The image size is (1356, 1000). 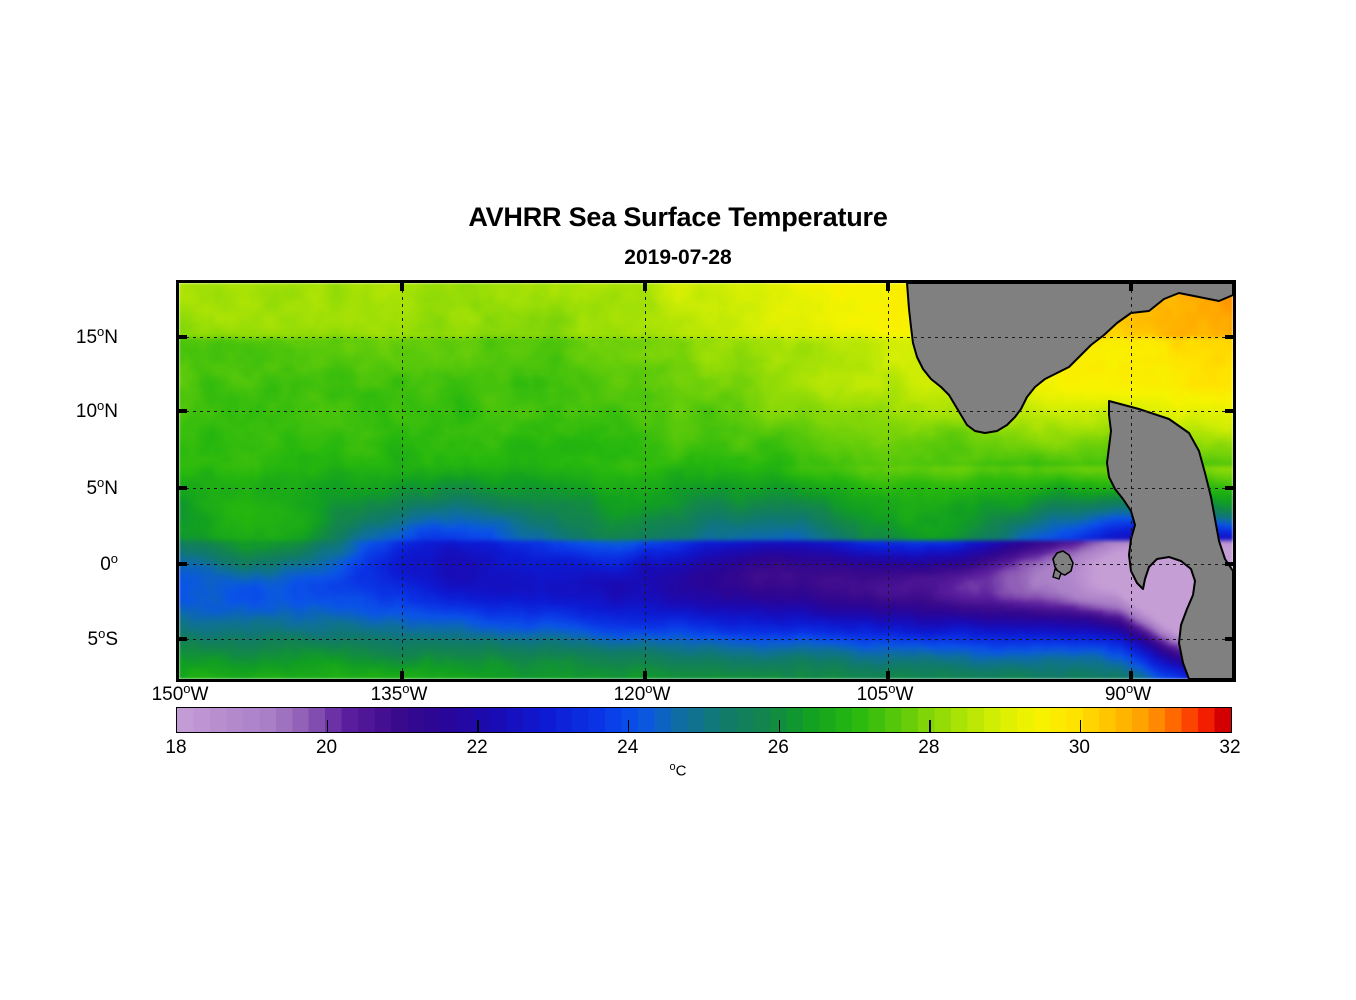 What do you see at coordinates (888, 676) in the screenshot?
I see `xtick-105W` at bounding box center [888, 676].